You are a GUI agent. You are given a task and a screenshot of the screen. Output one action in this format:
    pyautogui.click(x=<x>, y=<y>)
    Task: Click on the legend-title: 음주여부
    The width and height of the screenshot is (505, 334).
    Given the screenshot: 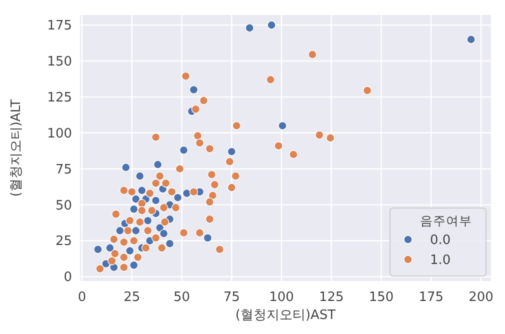 What is the action you would take?
    pyautogui.click(x=446, y=220)
    